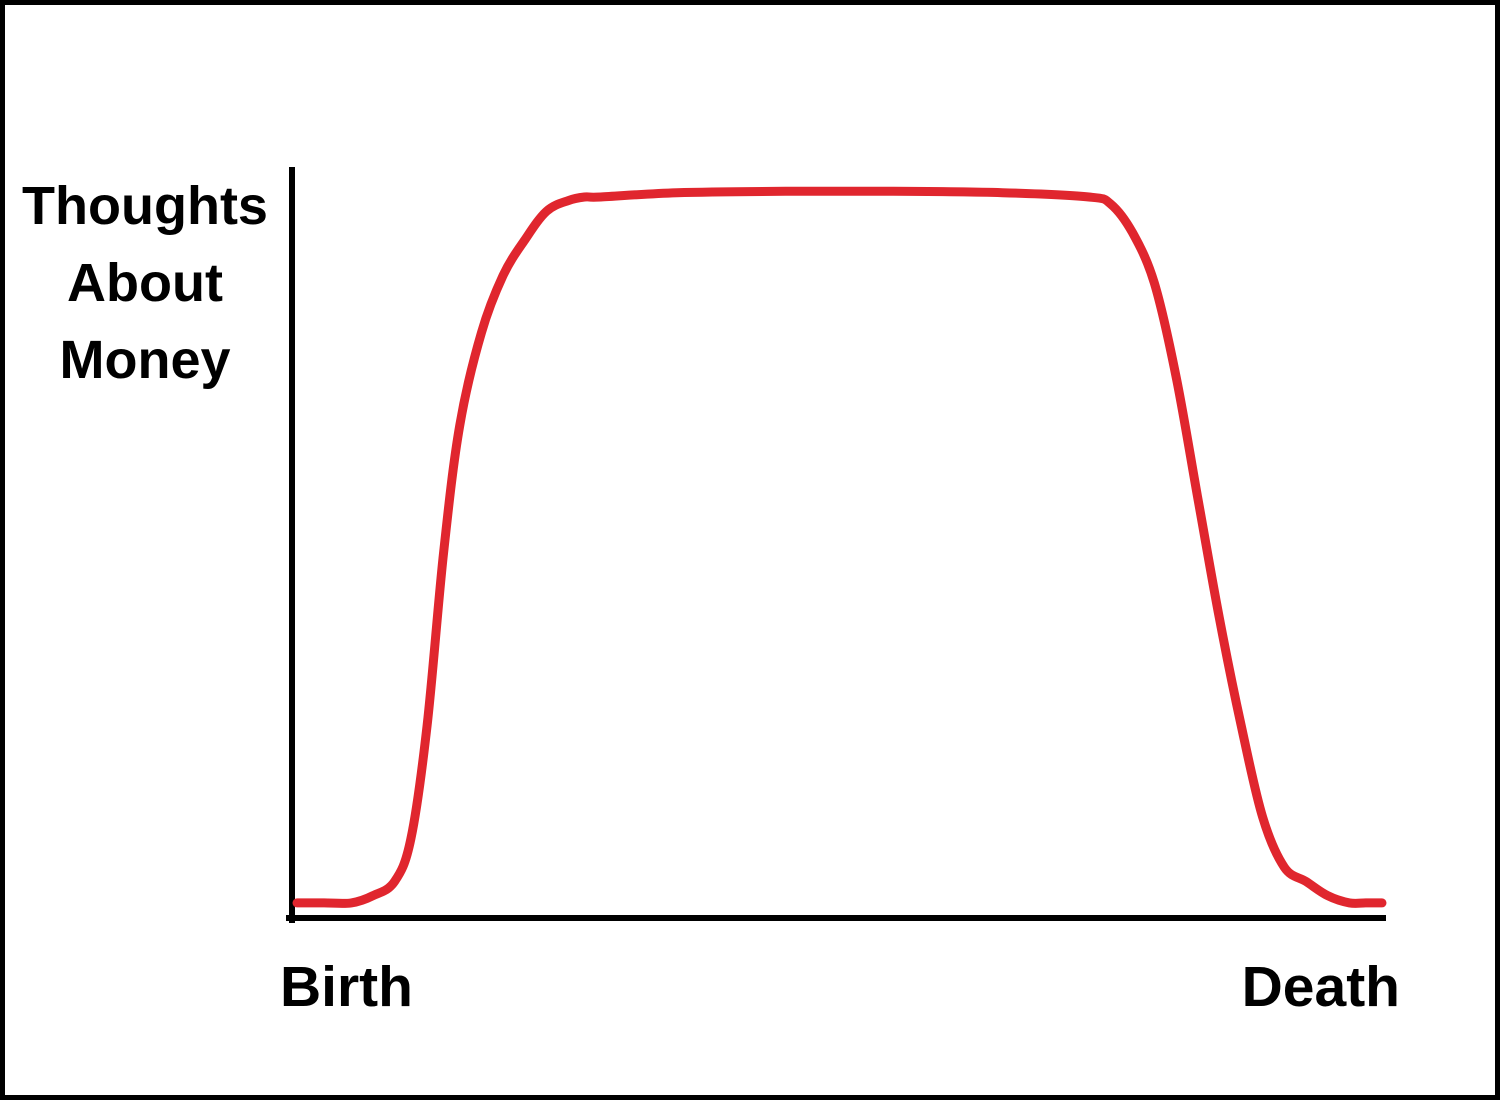 This screenshot has height=1100, width=1500. What do you see at coordinates (346, 987) in the screenshot?
I see `x-tick-birth: Birth` at bounding box center [346, 987].